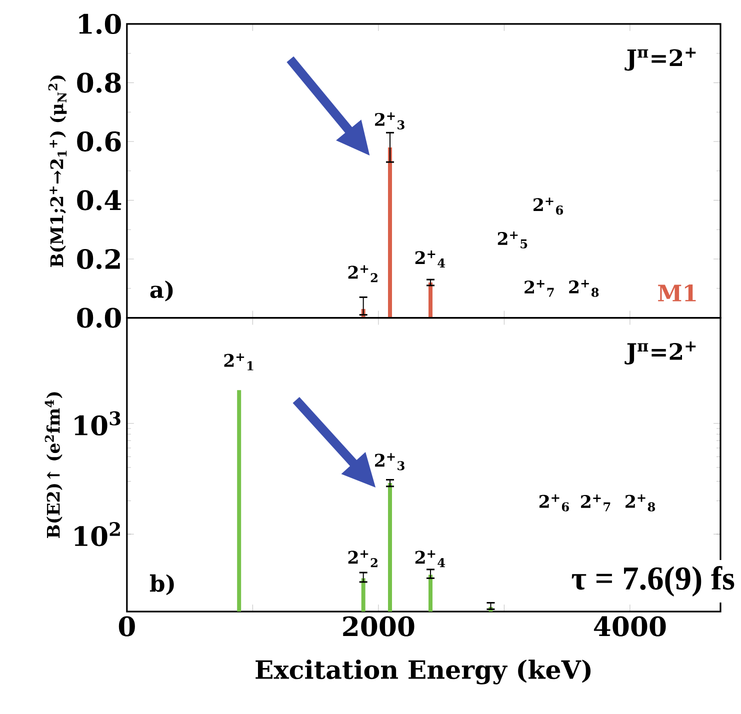 The image size is (741, 714). What do you see at coordinates (97, 423) in the screenshot?
I see `y-tick-label: 10$^{3}$` at bounding box center [97, 423].